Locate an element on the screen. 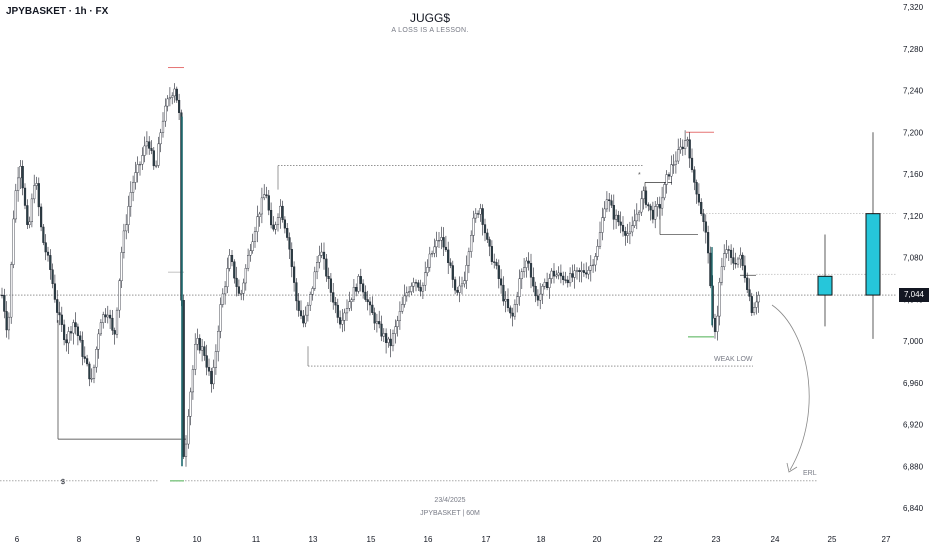 The image size is (932, 550). y-tick-label: 7,200 is located at coordinates (913, 132).